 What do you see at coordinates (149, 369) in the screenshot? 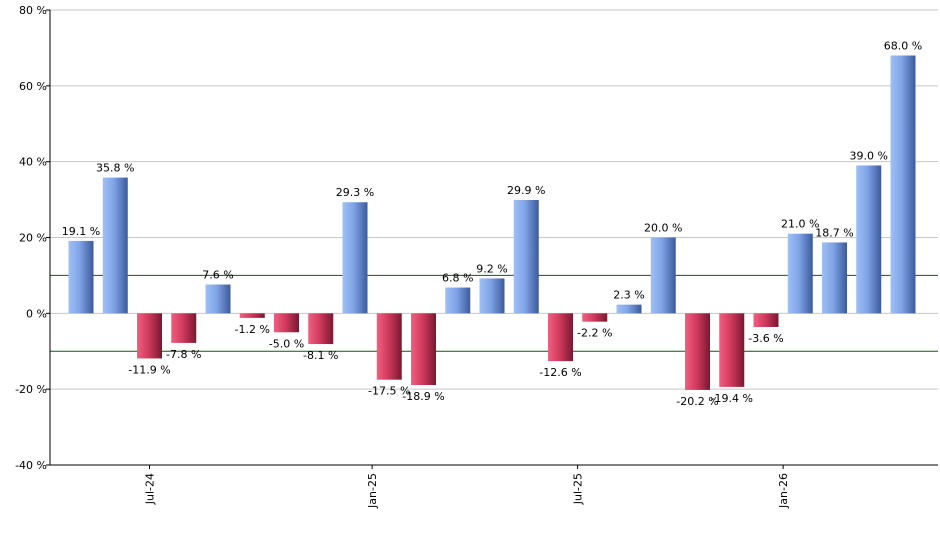
I see `data-label: -11.9 %` at bounding box center [149, 369].